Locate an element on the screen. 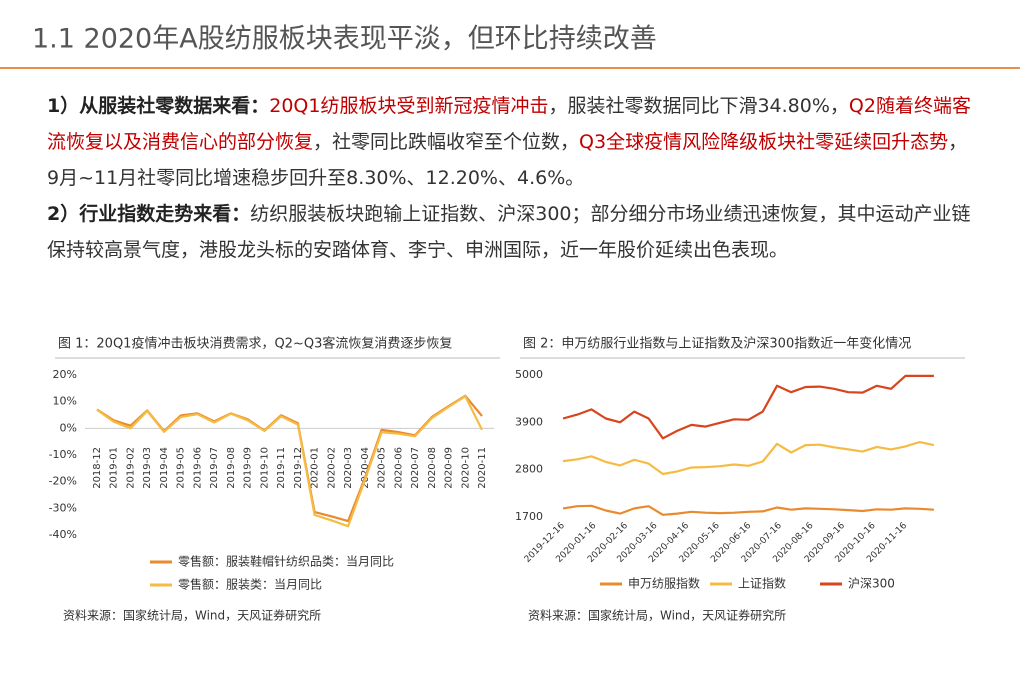  x-tick-label: 2020-01 is located at coordinates (315, 468).